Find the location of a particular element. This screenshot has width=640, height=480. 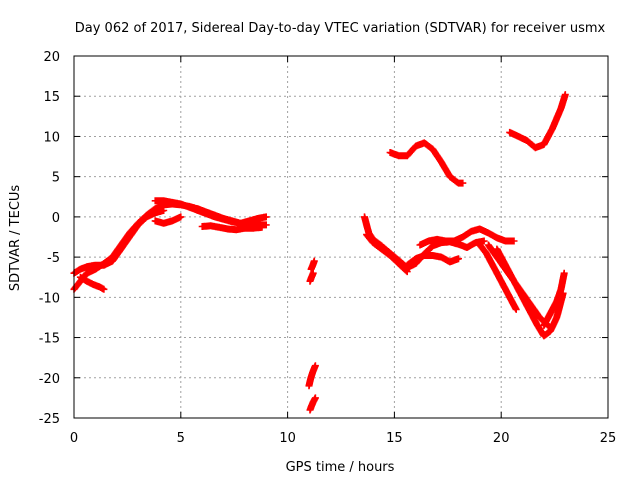

series-arc7 is located at coordinates (311, 277).